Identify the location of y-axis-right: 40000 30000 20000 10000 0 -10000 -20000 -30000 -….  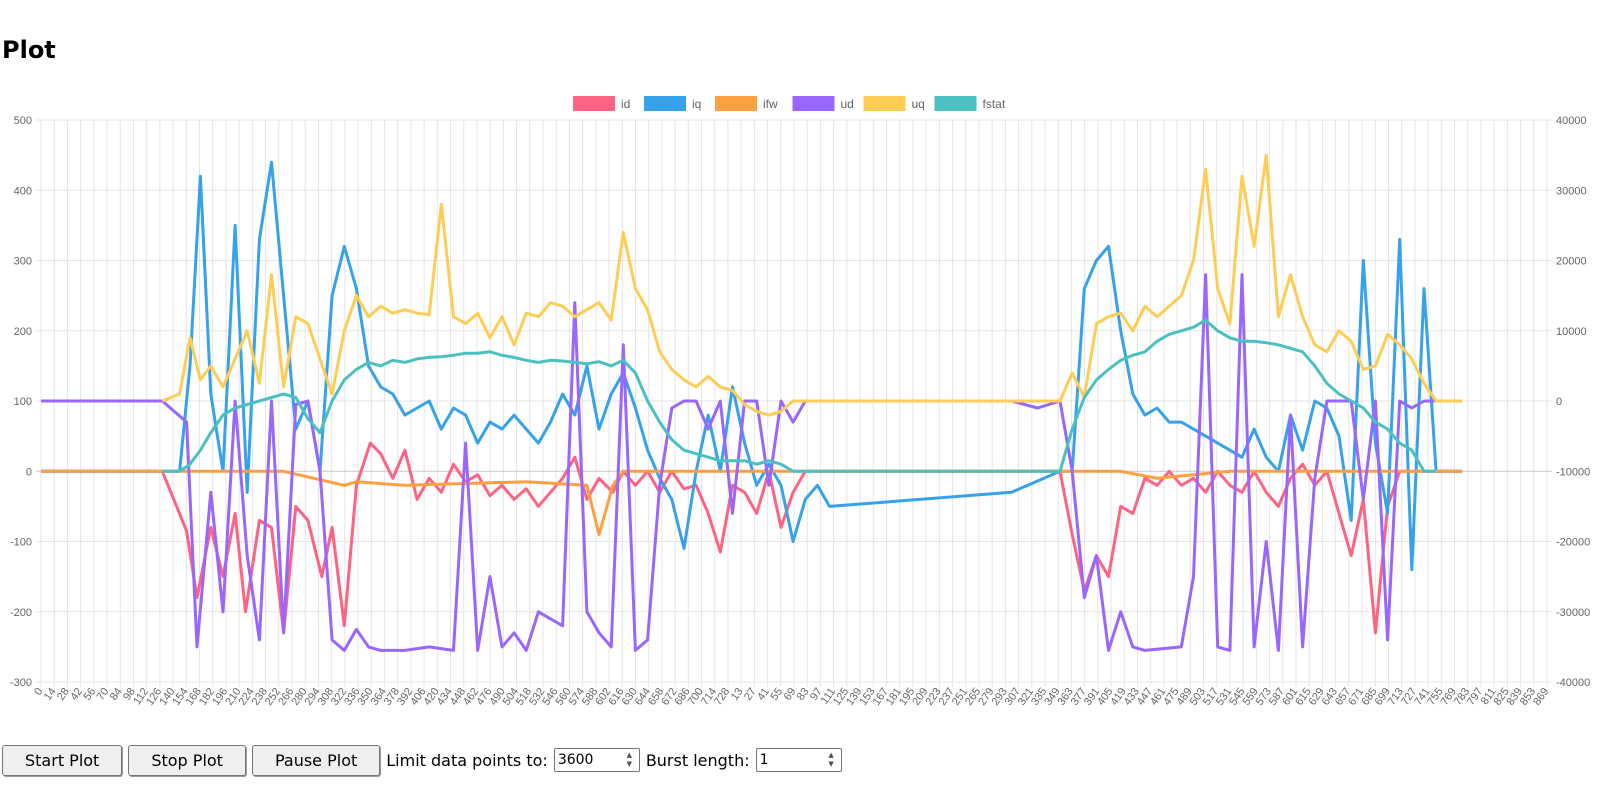
(1573, 402).